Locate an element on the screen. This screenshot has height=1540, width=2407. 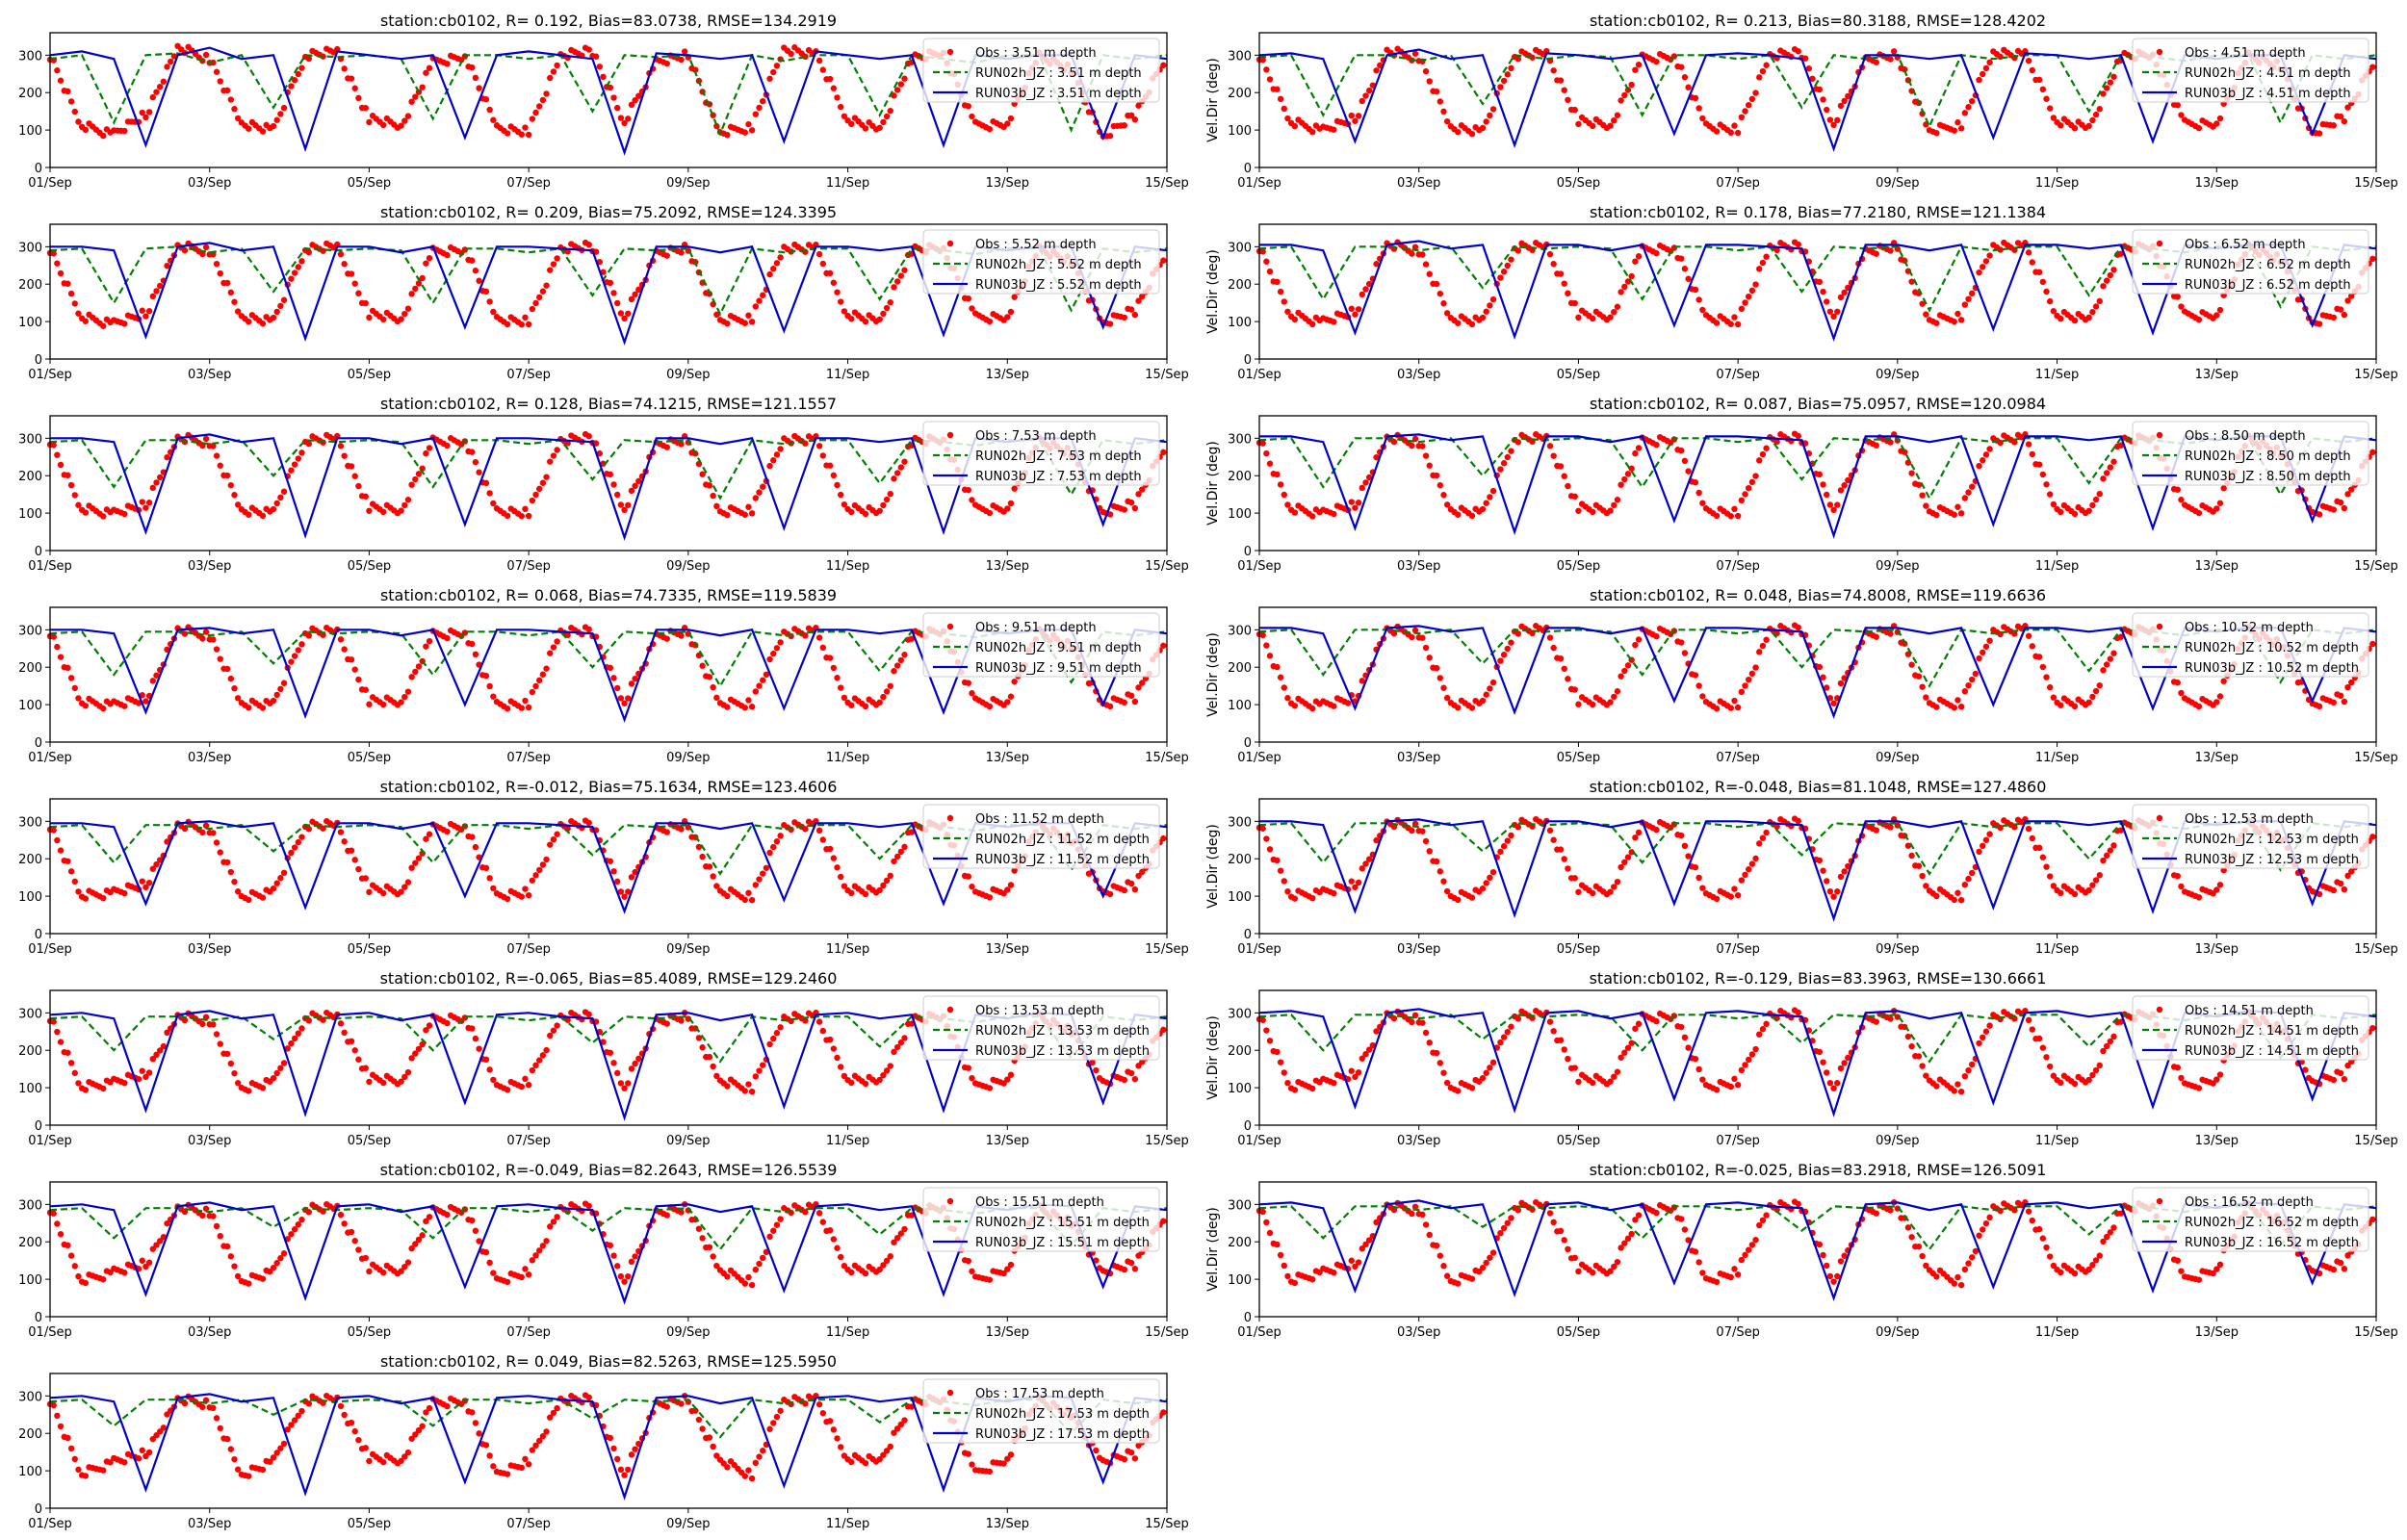
x-tick-label: 13/Sep is located at coordinates (1007, 949).